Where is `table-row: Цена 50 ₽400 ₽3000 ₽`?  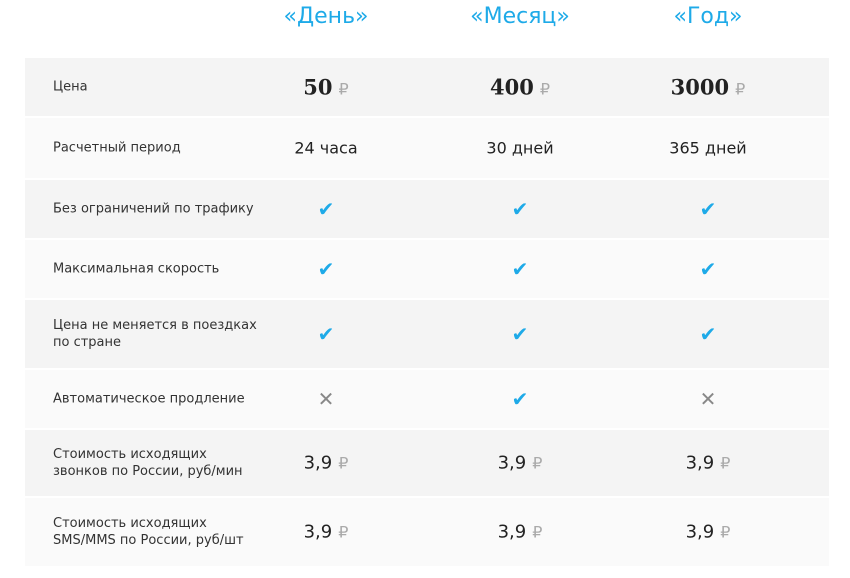
table-row: Цена 50 ₽400 ₽3000 ₽ is located at coordinates (427, 88).